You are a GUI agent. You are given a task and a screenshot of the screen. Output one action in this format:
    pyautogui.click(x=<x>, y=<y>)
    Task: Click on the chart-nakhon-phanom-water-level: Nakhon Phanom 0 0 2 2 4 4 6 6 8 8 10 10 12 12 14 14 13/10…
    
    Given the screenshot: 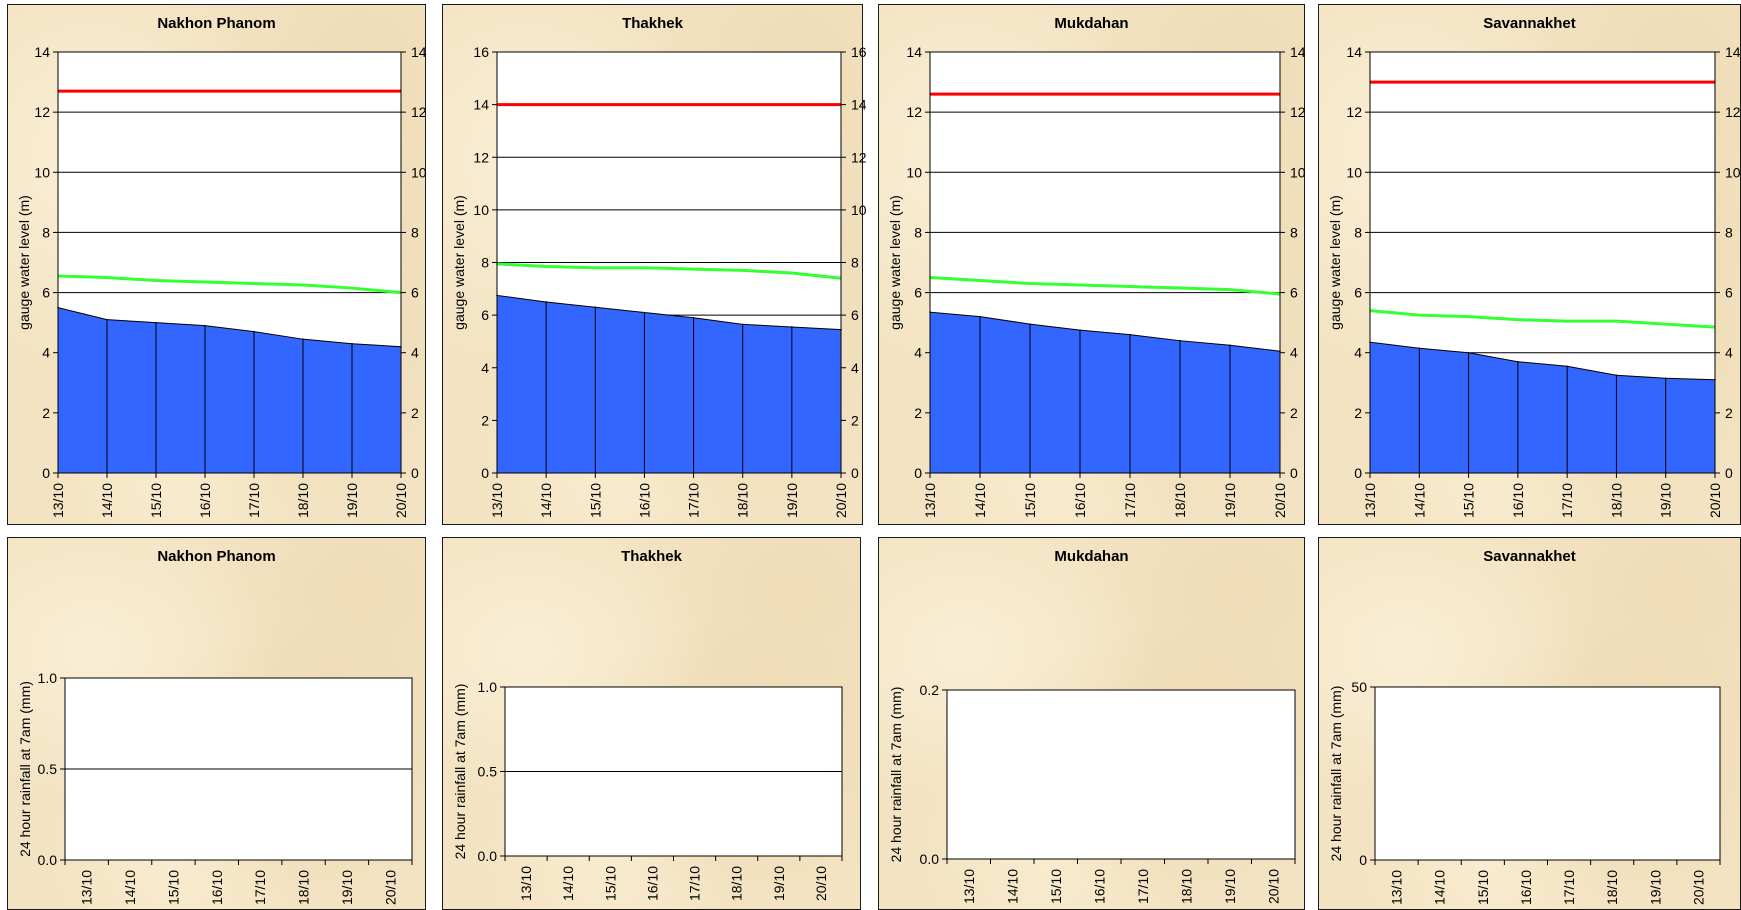 What is the action you would take?
    pyautogui.click(x=221, y=266)
    